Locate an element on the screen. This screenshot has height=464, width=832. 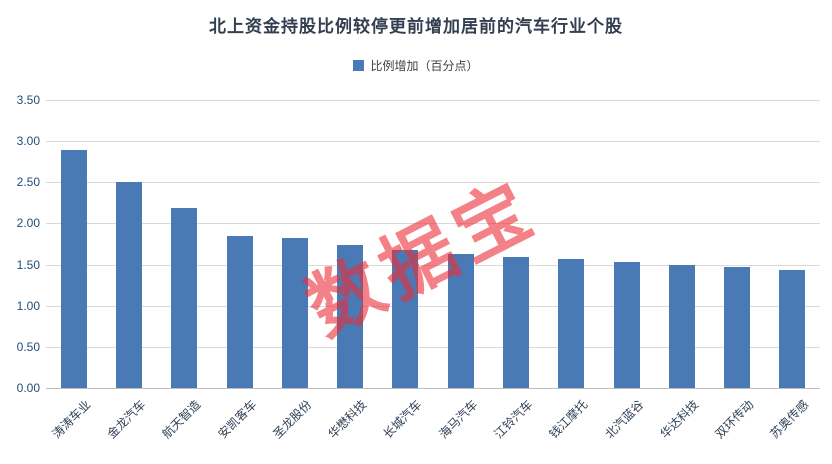
x-category-label: 安凯客车 is located at coordinates (236, 419).